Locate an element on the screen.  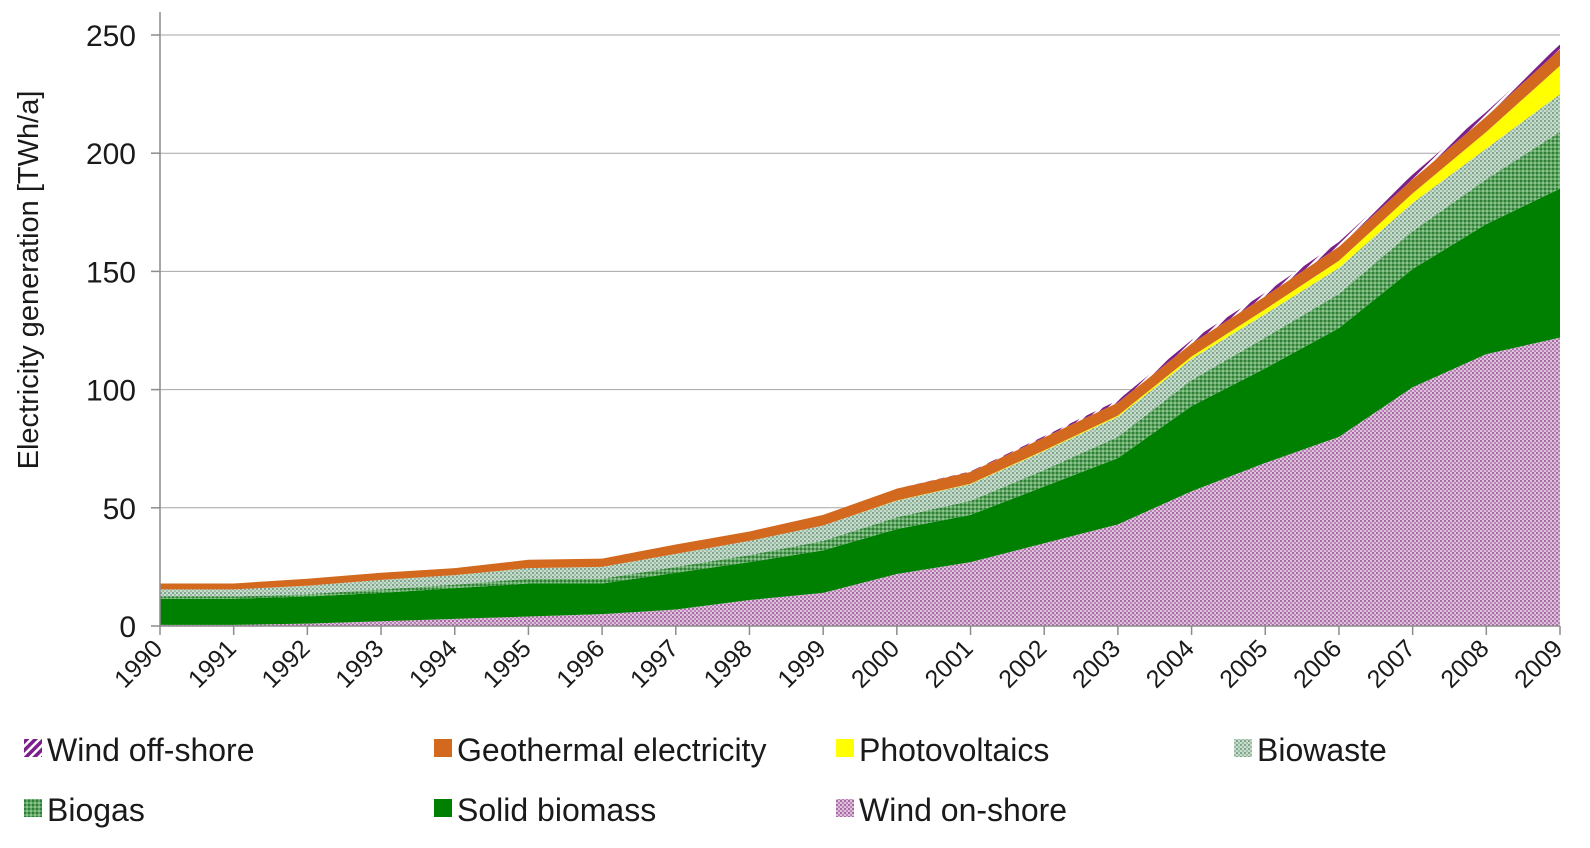
legend-swatch-wind-on-shore is located at coordinates (845, 808).